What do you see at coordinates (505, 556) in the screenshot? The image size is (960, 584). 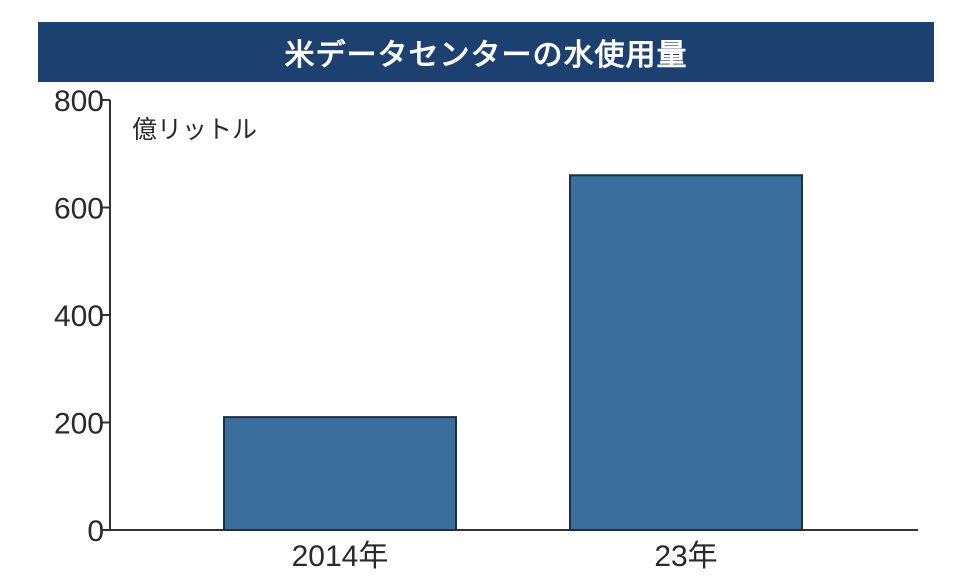 I see `x-axis-labels: 2014年 23年` at bounding box center [505, 556].